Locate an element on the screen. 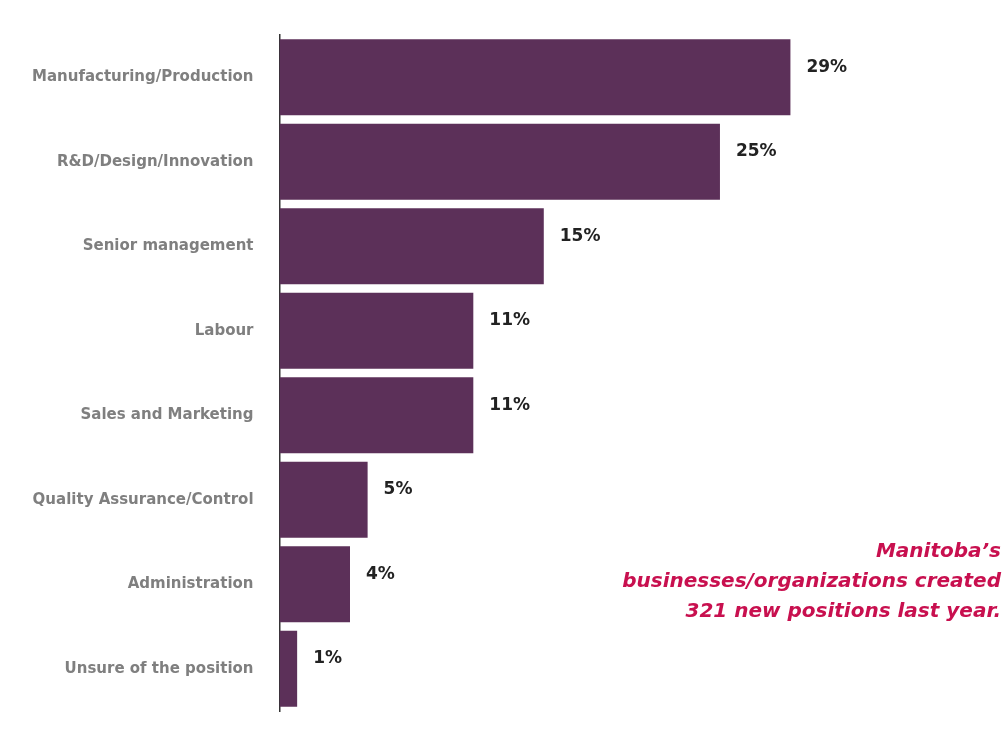 Image resolution: width=1005 pixels, height=746 pixels. y-tick-label: Labour is located at coordinates (224, 329).